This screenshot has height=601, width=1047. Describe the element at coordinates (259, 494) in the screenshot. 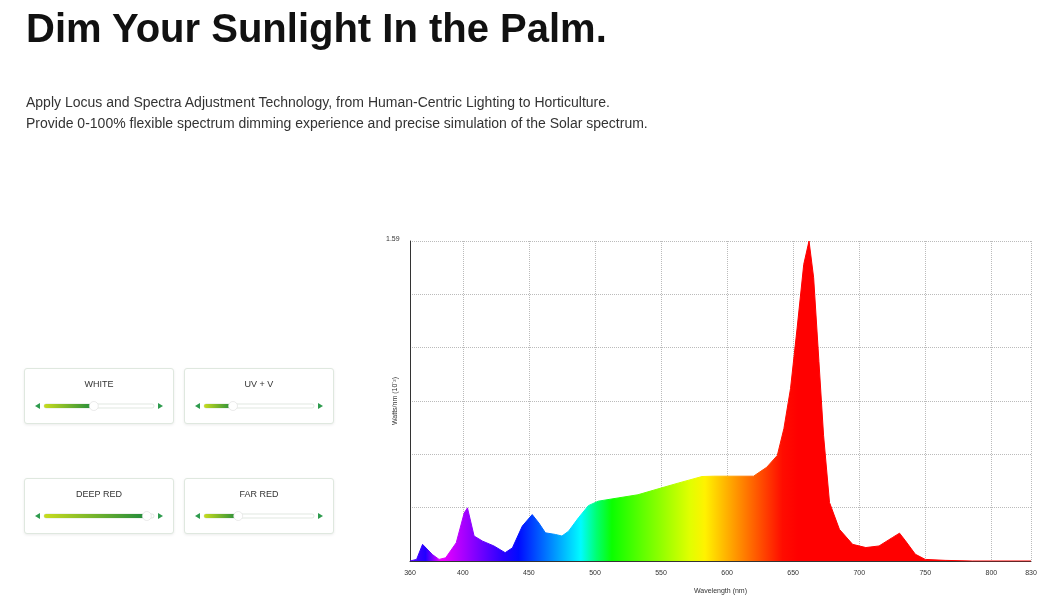

I see `text: FAR RED` at that location.